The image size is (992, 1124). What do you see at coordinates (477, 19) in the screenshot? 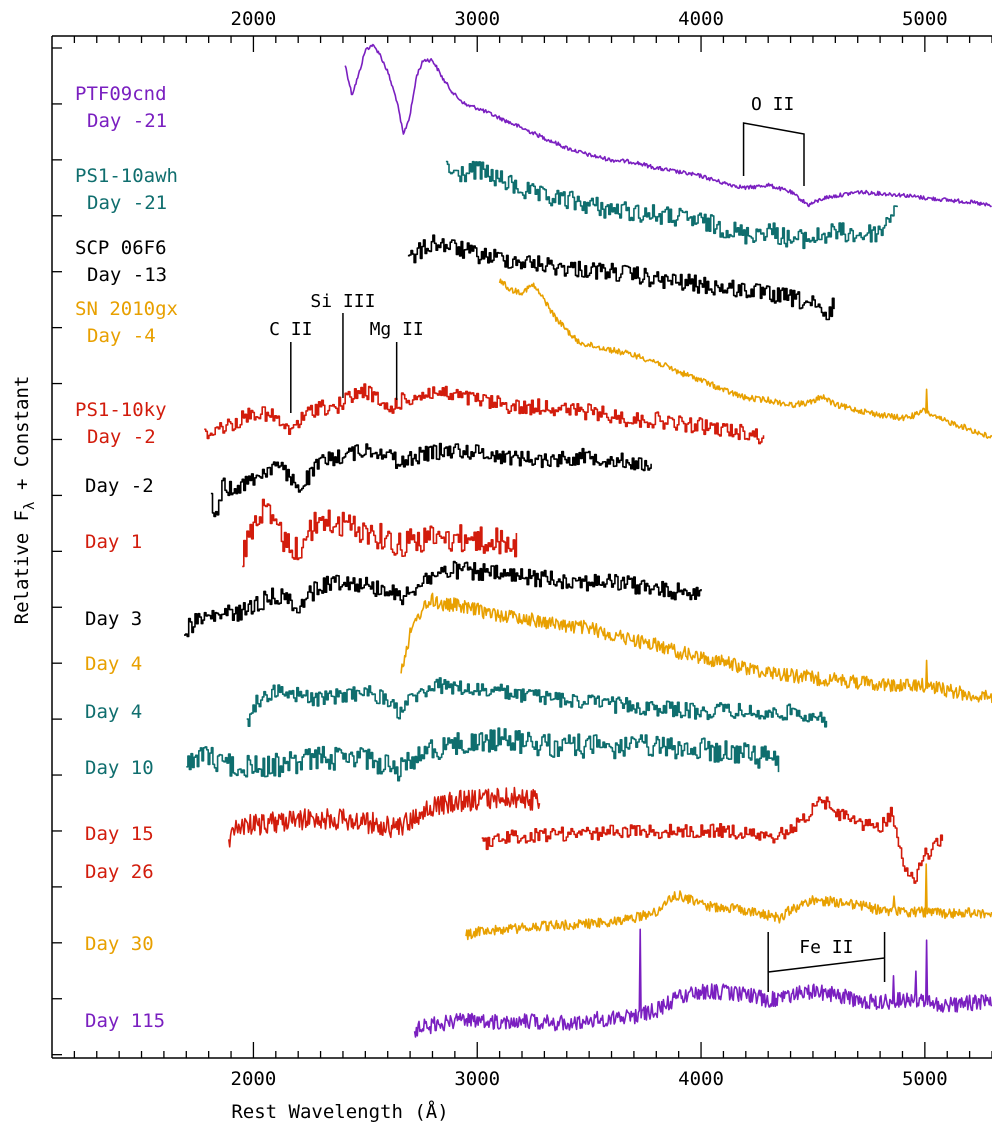
I see `x-tick-label-top: 3000` at bounding box center [477, 19].